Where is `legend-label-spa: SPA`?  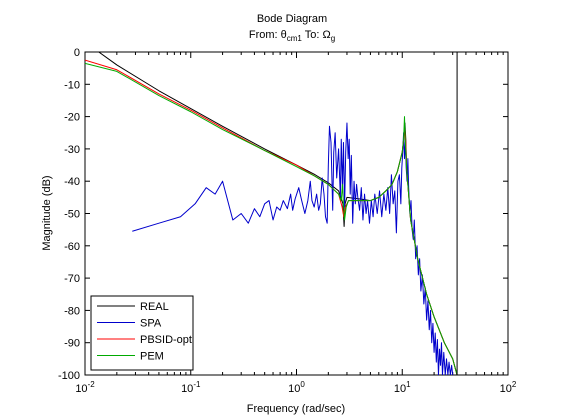 legend-label-spa: SPA is located at coordinates (151, 324).